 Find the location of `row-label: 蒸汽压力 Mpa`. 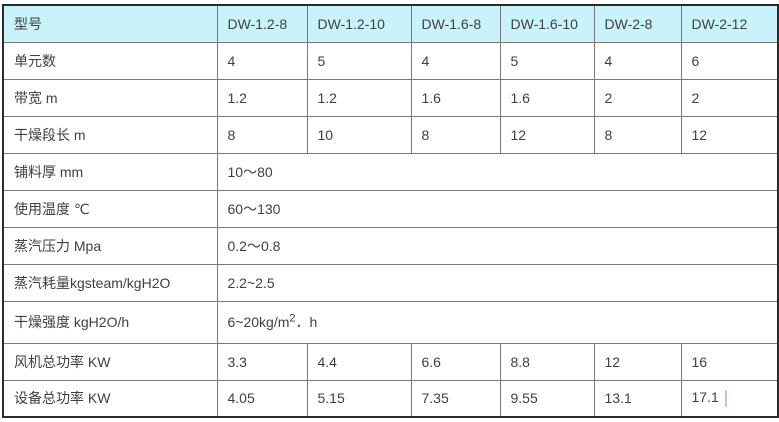

row-label: 蒸汽压力 Mpa is located at coordinates (110, 245).